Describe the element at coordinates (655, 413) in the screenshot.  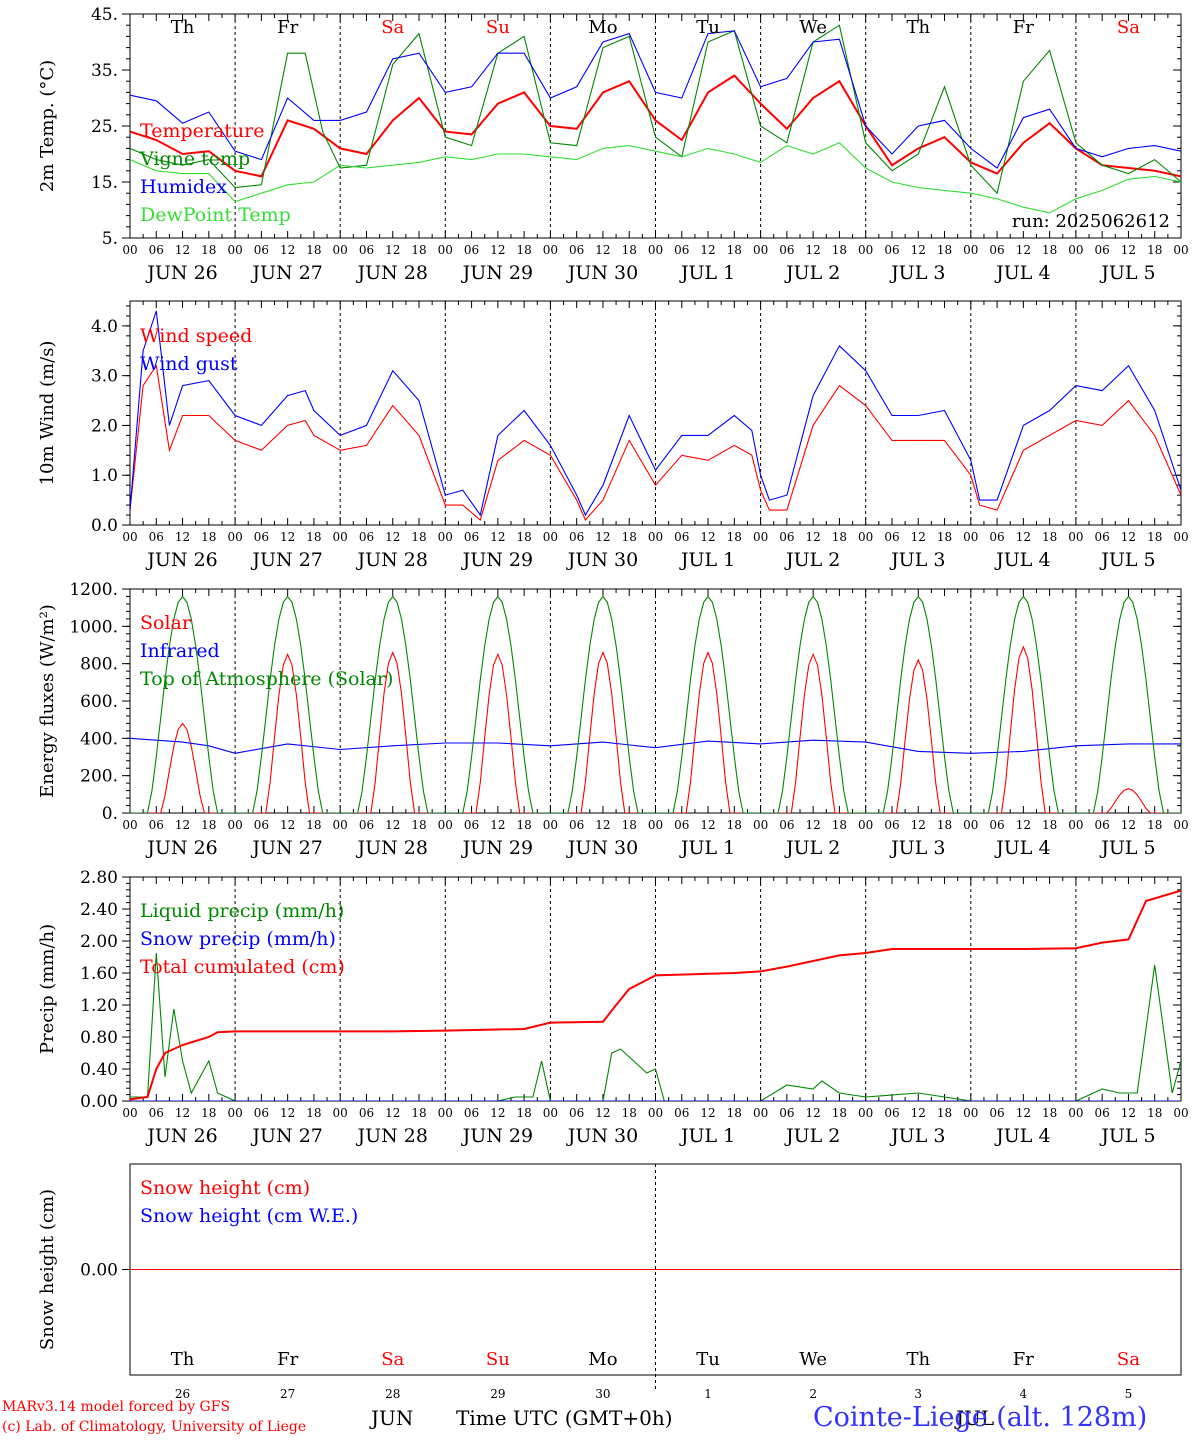
I see `series-line-wind-gust` at that location.